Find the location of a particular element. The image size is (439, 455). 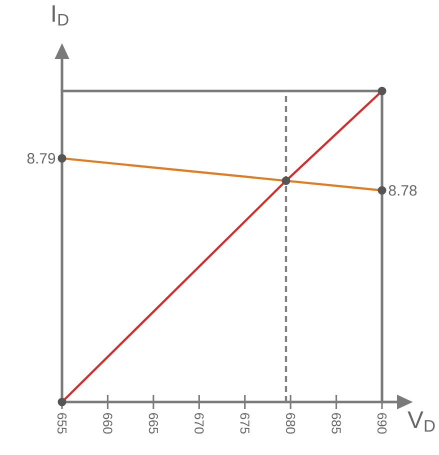

data-label: 8.79 is located at coordinates (41, 158).